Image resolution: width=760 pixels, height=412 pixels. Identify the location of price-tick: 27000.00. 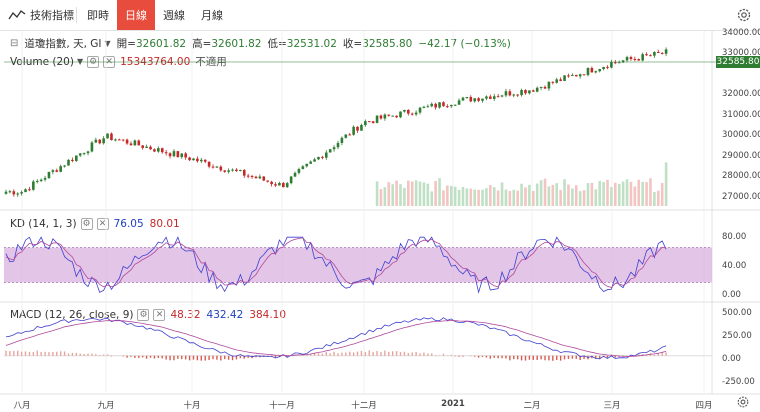
(741, 197).